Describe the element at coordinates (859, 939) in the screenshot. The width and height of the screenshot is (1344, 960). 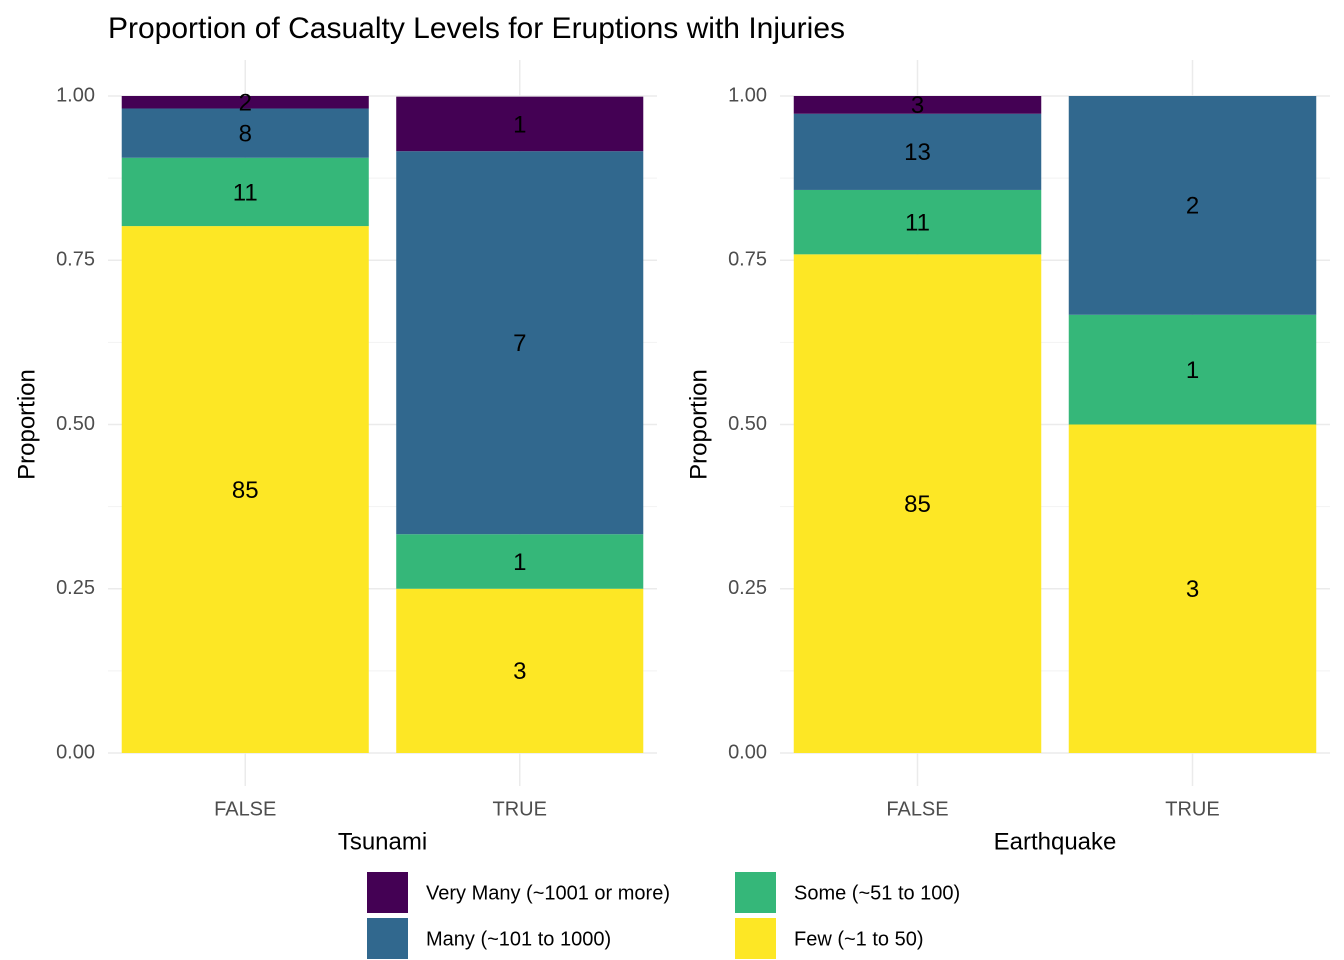
I see `legend-label: Few (~1 to 50)` at that location.